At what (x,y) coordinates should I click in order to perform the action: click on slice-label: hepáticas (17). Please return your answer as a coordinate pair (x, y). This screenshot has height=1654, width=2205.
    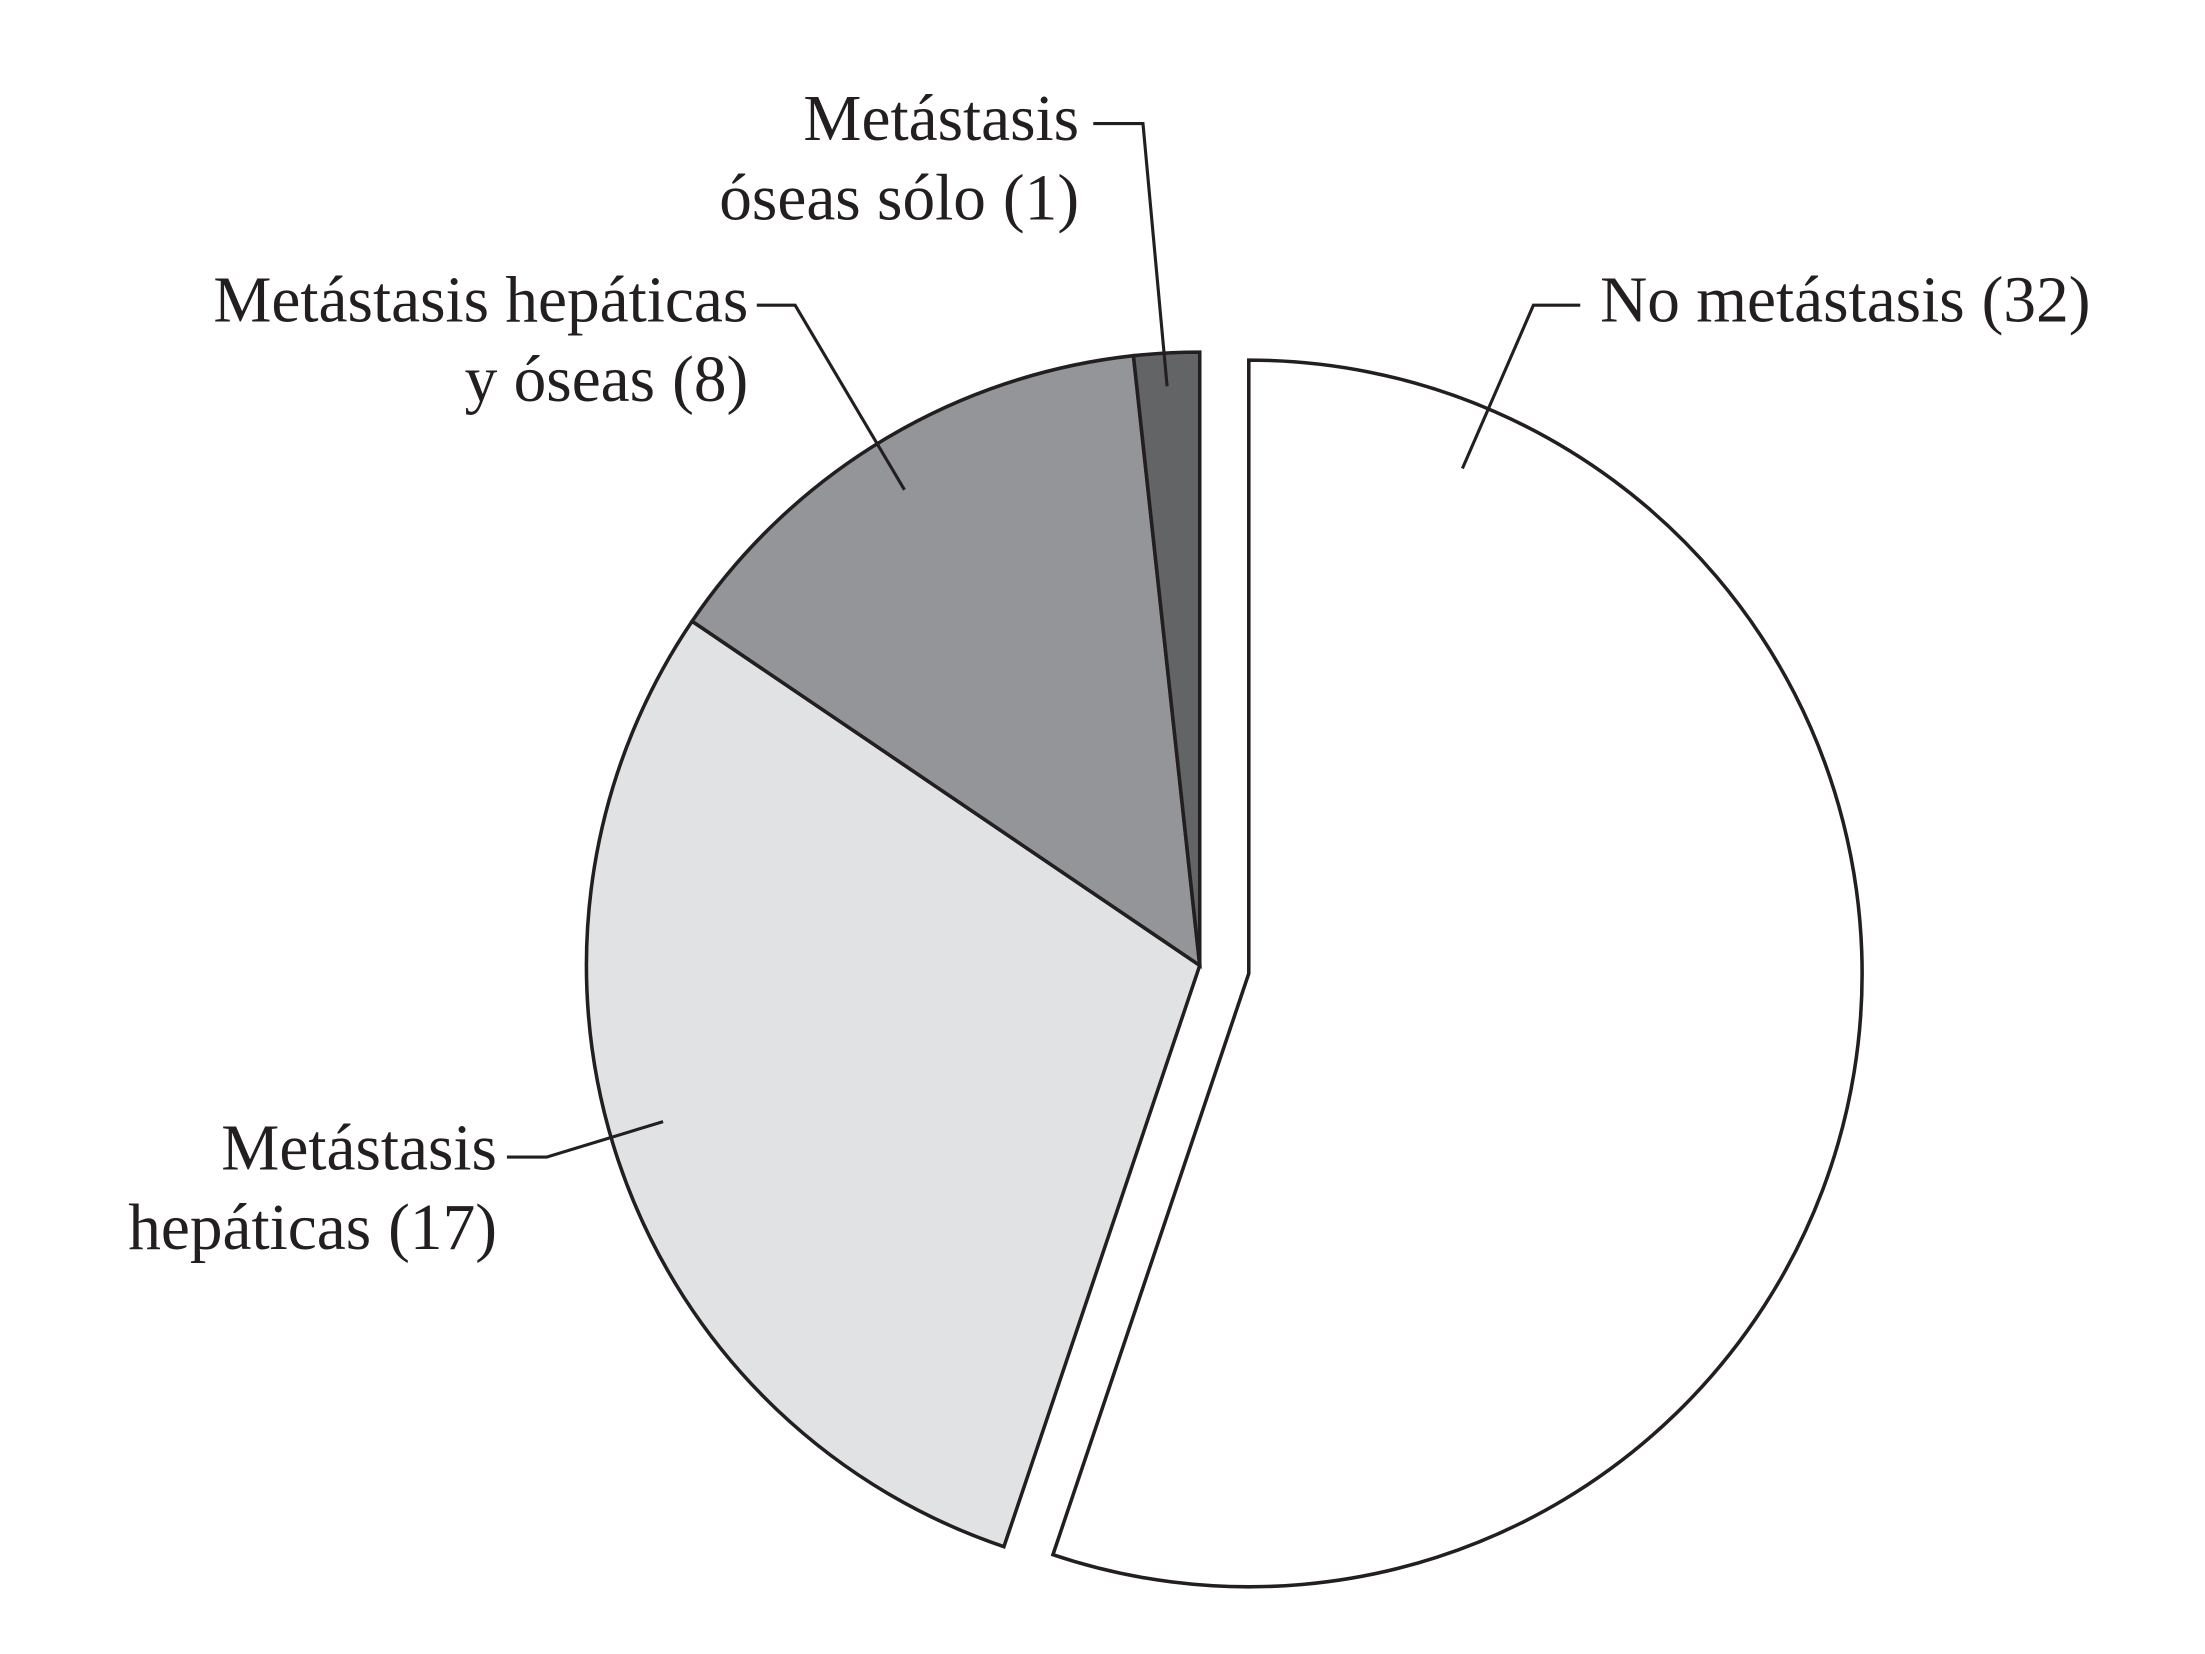
    Looking at the image, I should click on (312, 1228).